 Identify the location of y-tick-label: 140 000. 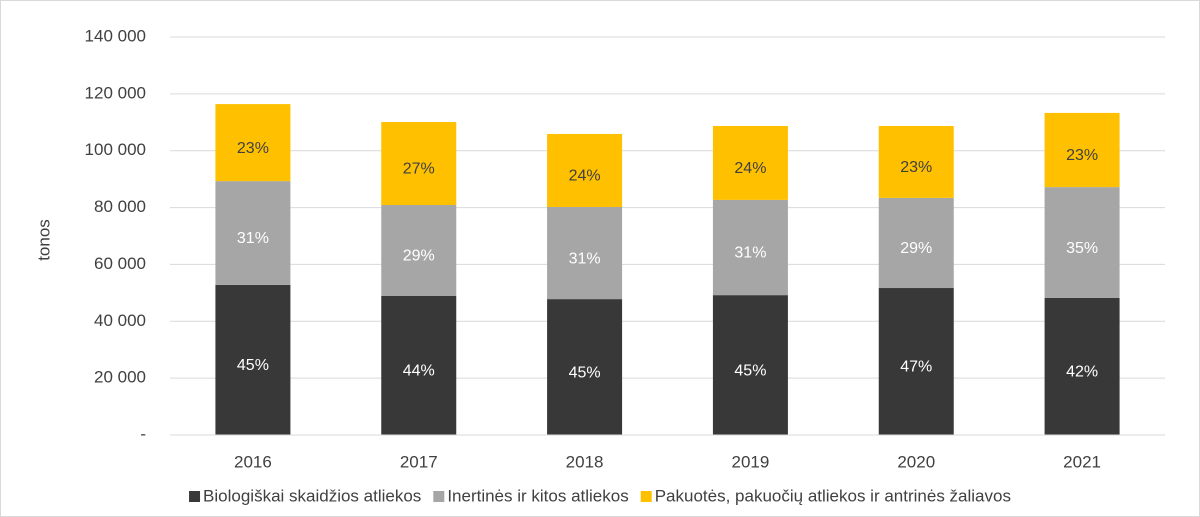
(115, 35).